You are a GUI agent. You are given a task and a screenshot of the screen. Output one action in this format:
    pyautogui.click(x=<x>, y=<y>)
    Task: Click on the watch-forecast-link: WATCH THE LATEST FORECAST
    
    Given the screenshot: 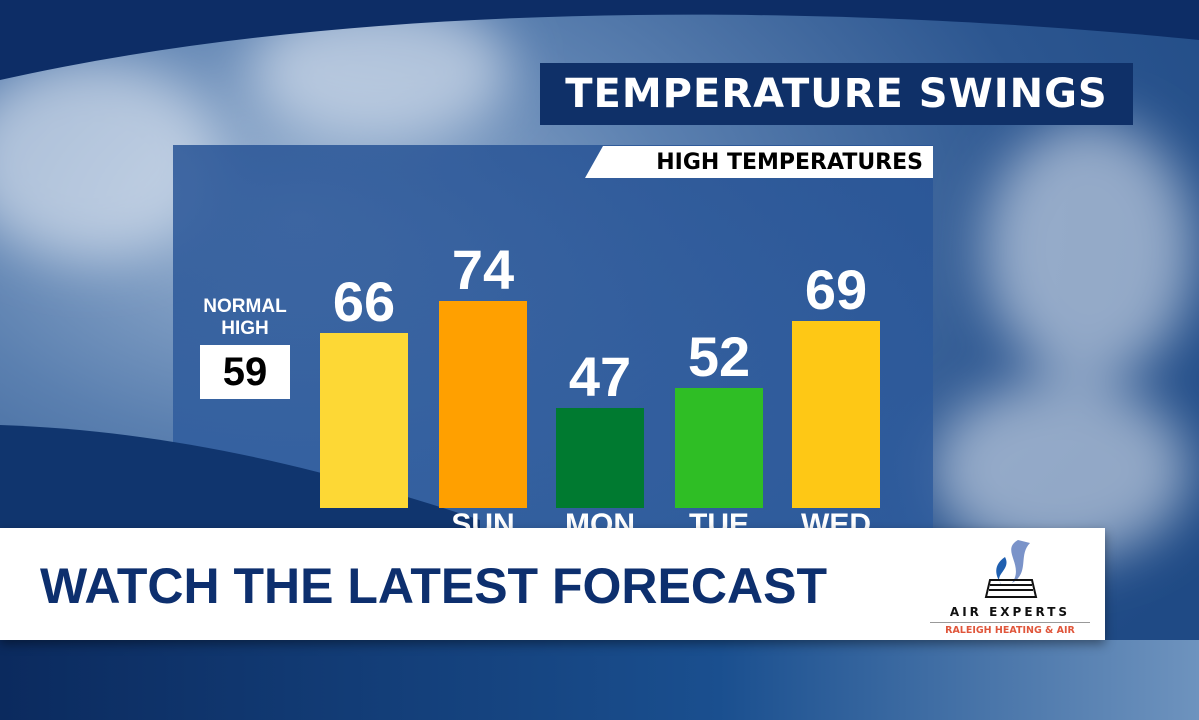 What is the action you would take?
    pyautogui.click(x=433, y=586)
    